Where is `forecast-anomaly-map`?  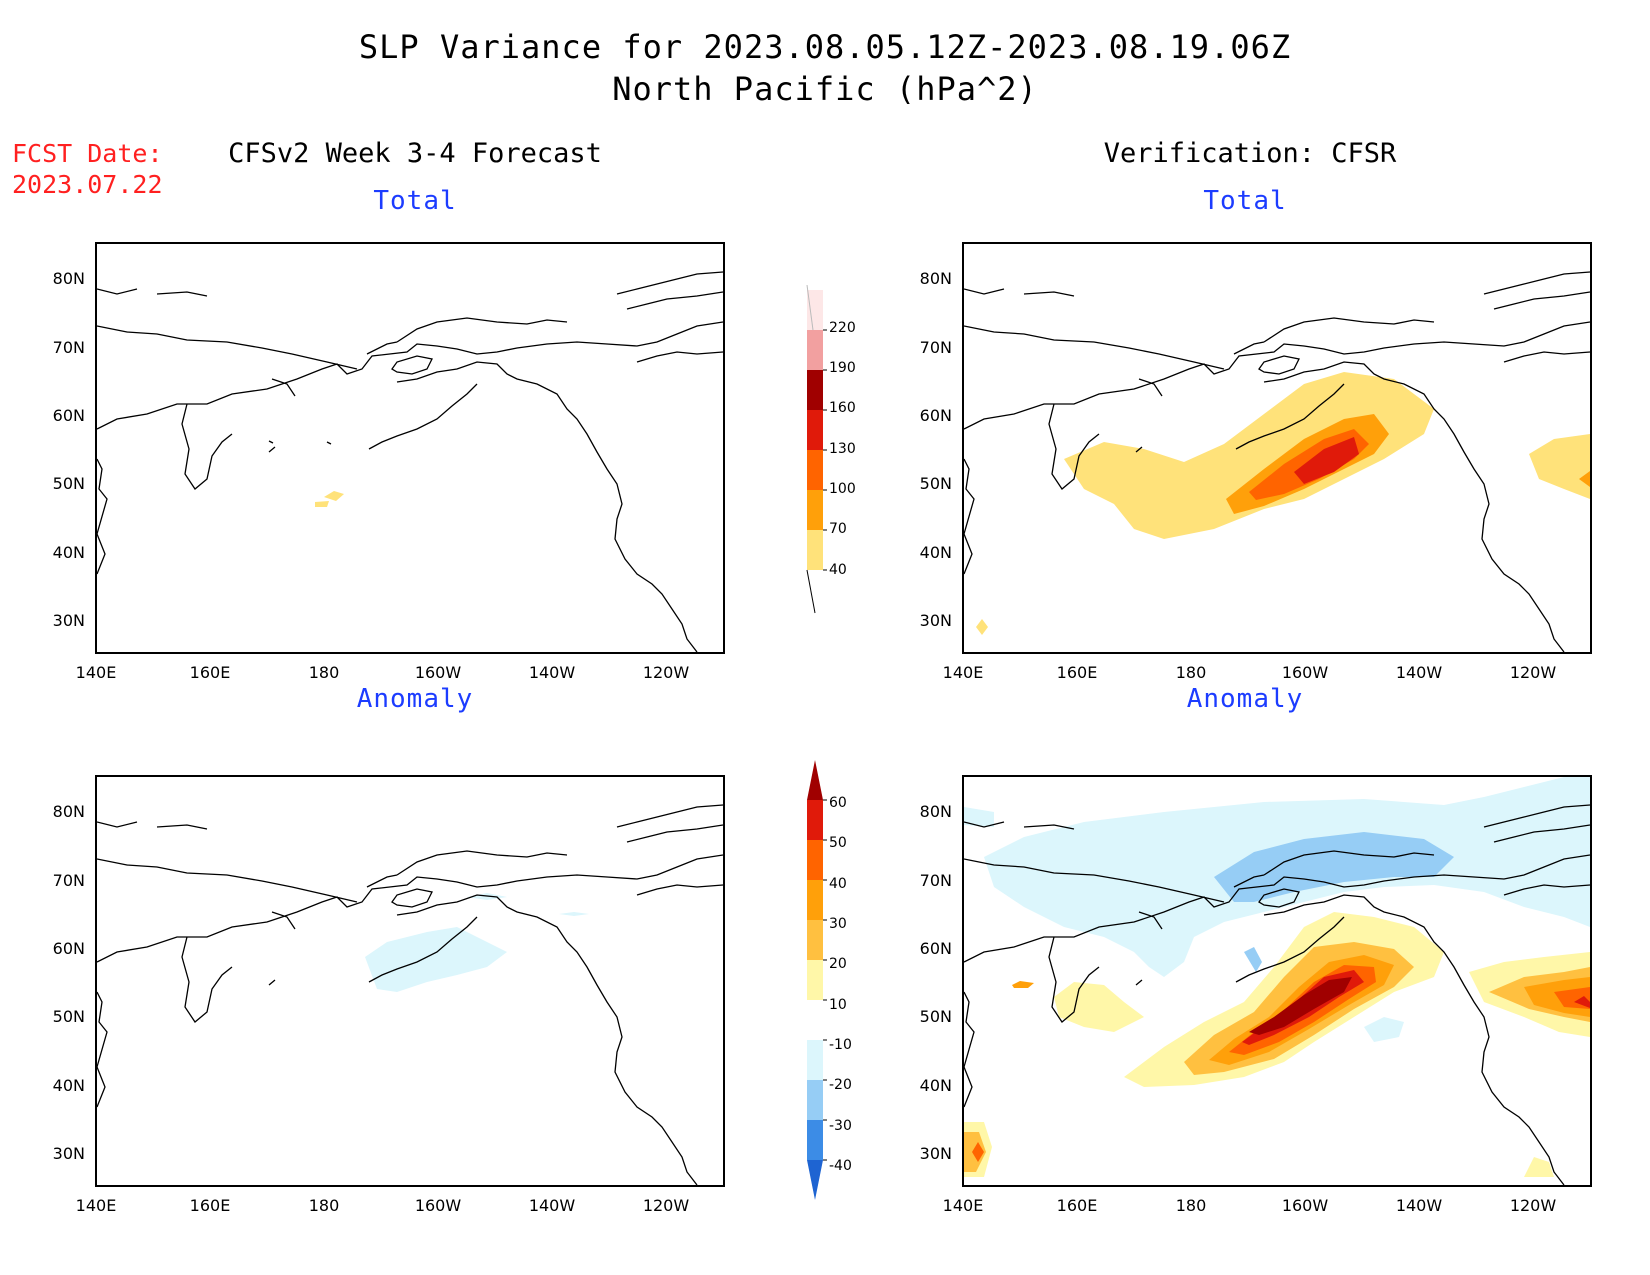 forecast-anomaly-map is located at coordinates (410, 981).